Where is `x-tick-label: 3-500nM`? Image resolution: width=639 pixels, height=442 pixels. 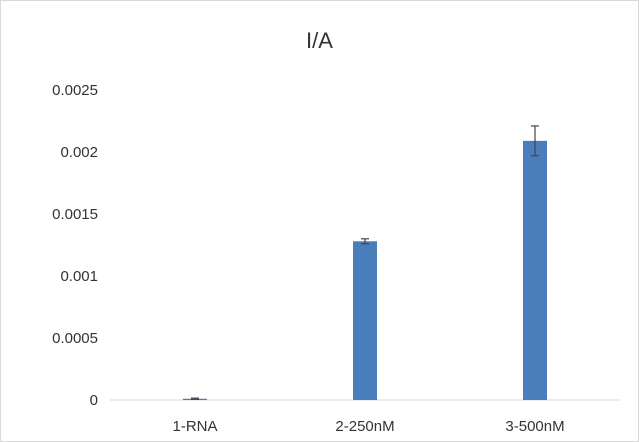
x-tick-label: 3-500nM is located at coordinates (534, 426).